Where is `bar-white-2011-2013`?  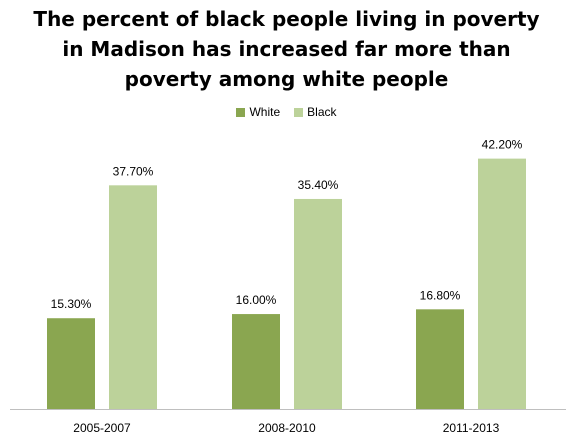
bar-white-2011-2013 is located at coordinates (440, 359).